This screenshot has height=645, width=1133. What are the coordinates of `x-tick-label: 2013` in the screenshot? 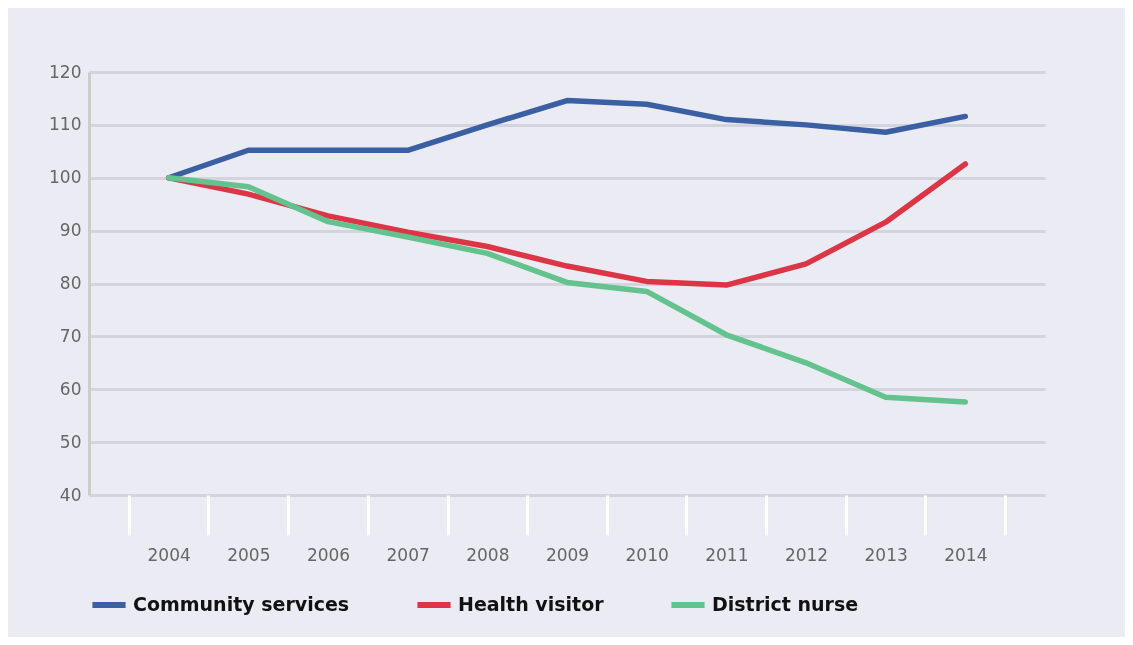 It's located at (886, 554).